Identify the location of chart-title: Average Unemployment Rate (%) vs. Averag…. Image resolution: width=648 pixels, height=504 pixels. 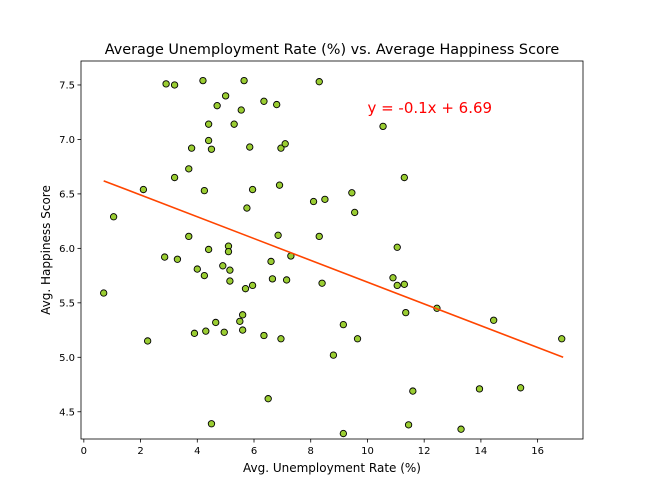
(332, 50).